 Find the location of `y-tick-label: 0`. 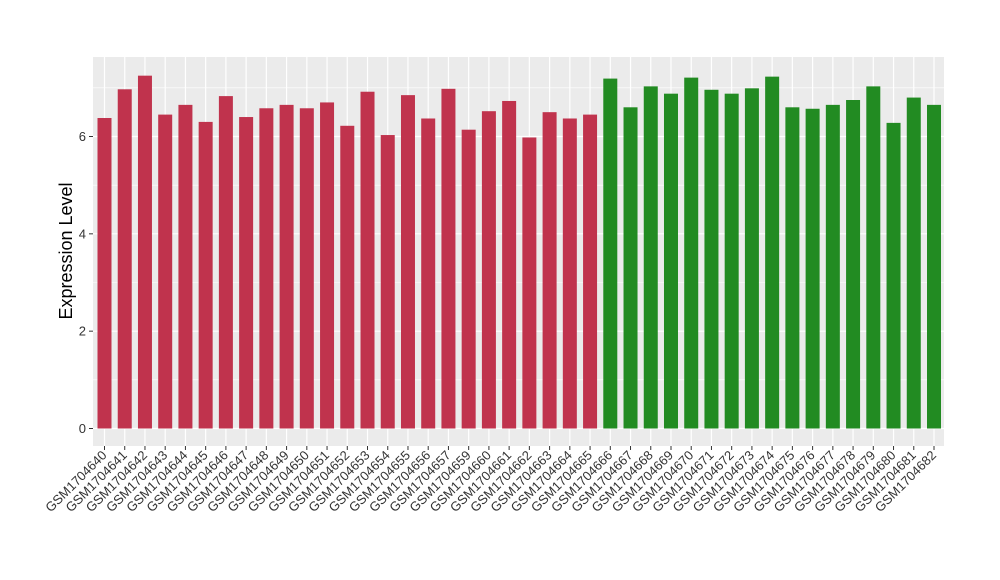

y-tick-label: 0 is located at coordinates (82, 428).